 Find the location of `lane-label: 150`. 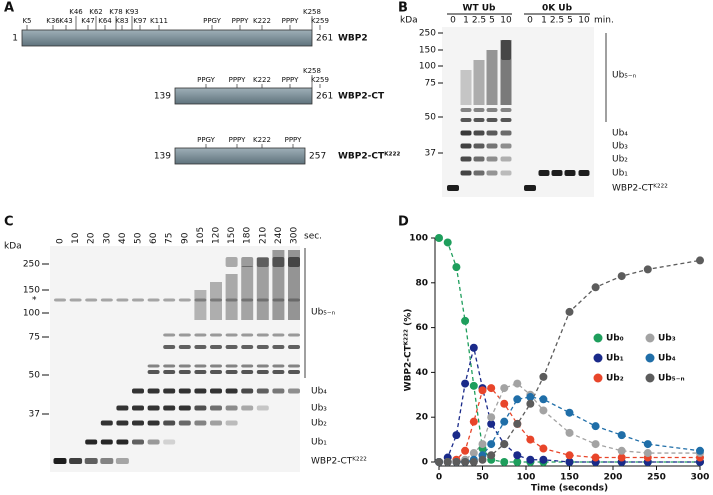

lane-label: 150 is located at coordinates (232, 235).